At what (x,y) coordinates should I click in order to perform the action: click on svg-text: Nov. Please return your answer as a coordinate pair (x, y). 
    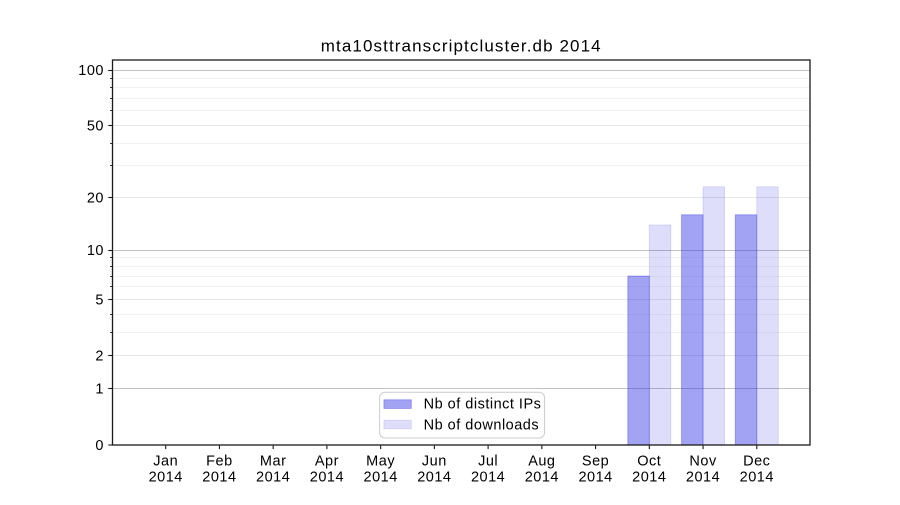
    Looking at the image, I should click on (703, 462).